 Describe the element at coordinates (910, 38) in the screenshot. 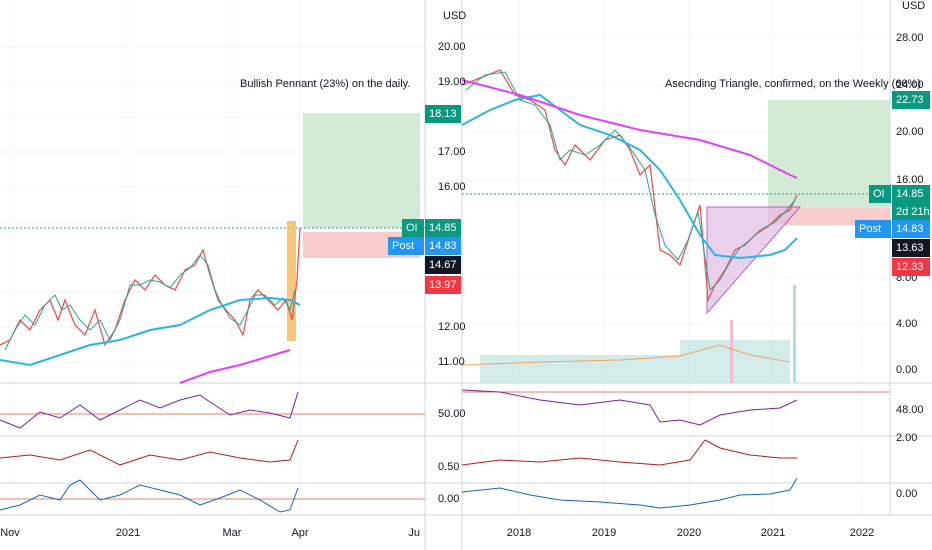

I see `price-axis-label: 28.00` at that location.